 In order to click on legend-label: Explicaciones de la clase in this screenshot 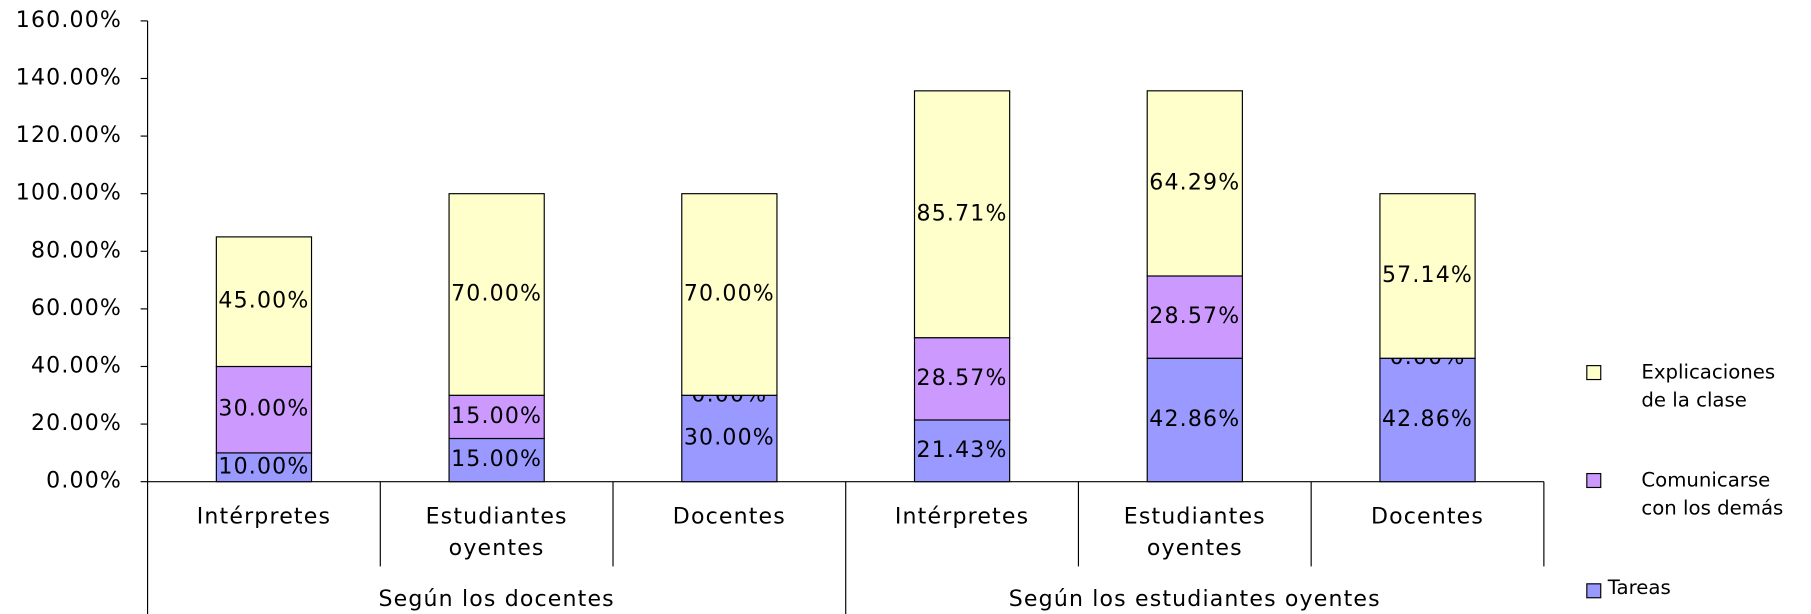, I will do `click(1708, 385)`.